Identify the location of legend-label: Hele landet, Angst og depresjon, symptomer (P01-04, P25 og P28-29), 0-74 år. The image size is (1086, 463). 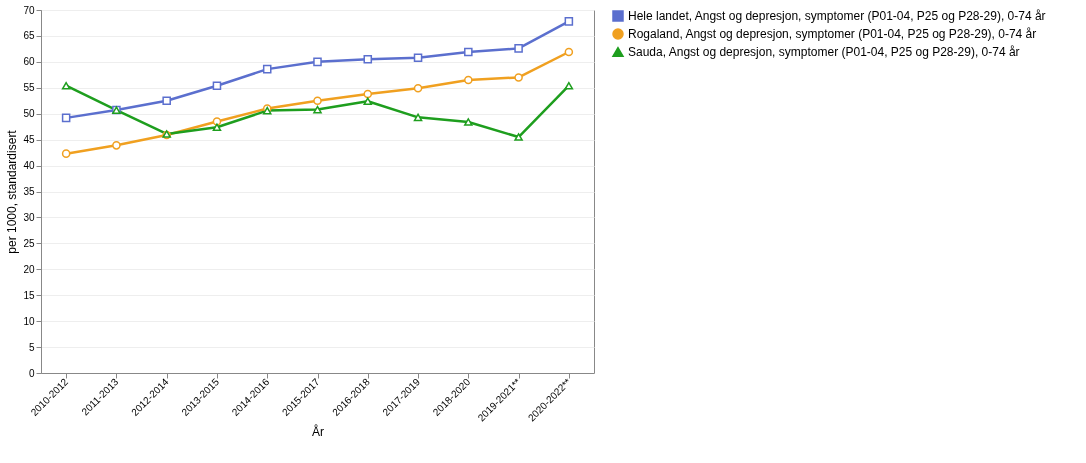
(837, 16).